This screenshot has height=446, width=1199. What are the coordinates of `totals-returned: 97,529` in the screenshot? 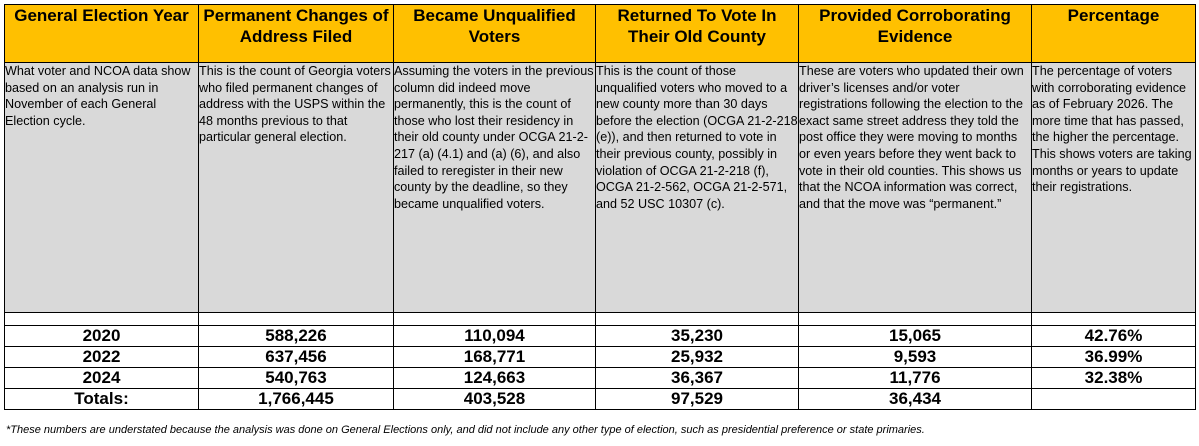 It's located at (697, 399).